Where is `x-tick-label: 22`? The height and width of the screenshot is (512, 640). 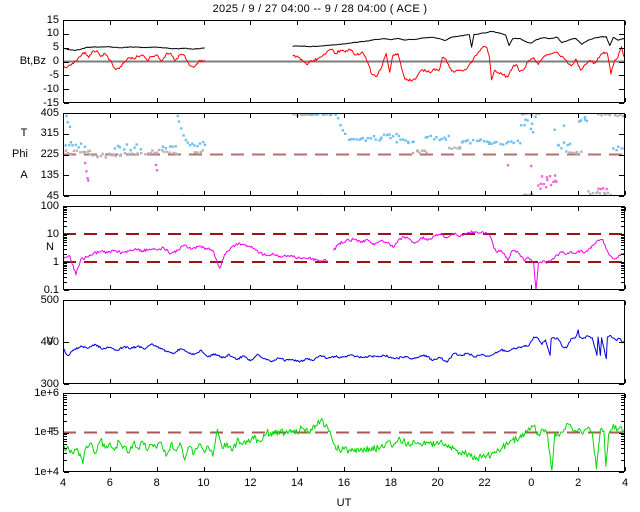
x-tick-label: 22 is located at coordinates (484, 483).